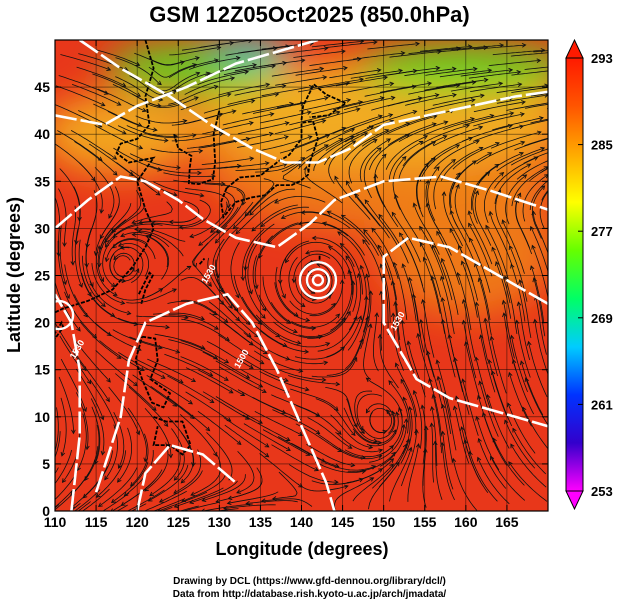 The height and width of the screenshot is (605, 619). Describe the element at coordinates (602, 145) in the screenshot. I see `colorbar-tick-label: 285` at that location.